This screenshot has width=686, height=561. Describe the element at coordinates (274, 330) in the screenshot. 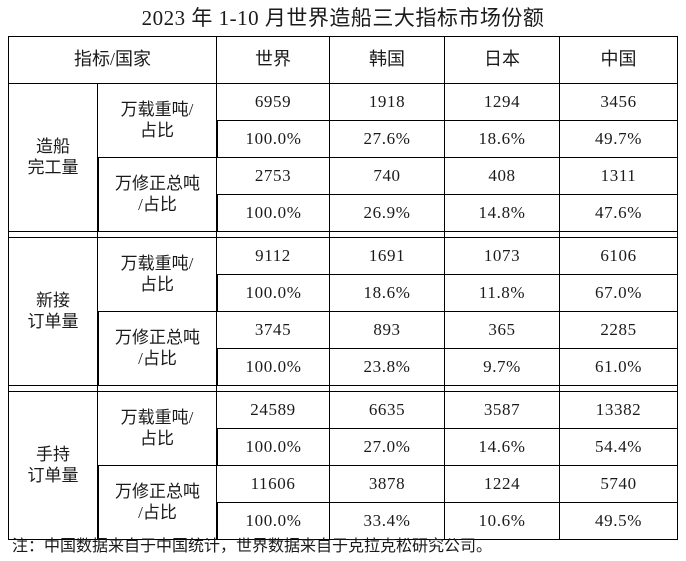

I see `data-cell-world: 3745` at that location.